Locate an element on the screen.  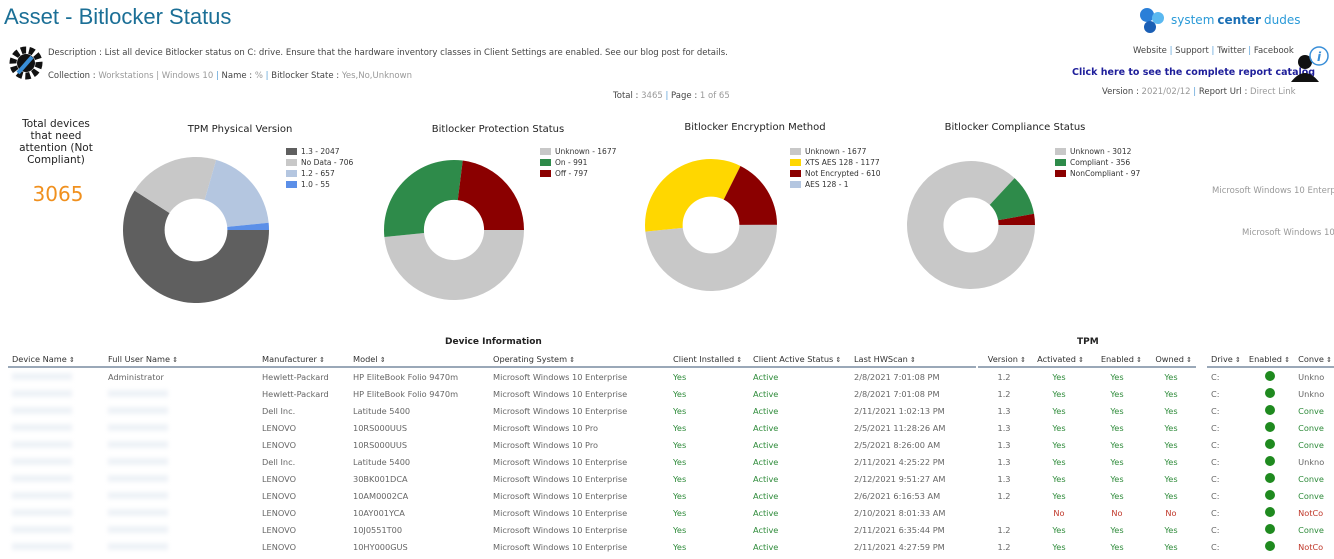
column-header: Manufacturer ⇕ is located at coordinates (303, 360).